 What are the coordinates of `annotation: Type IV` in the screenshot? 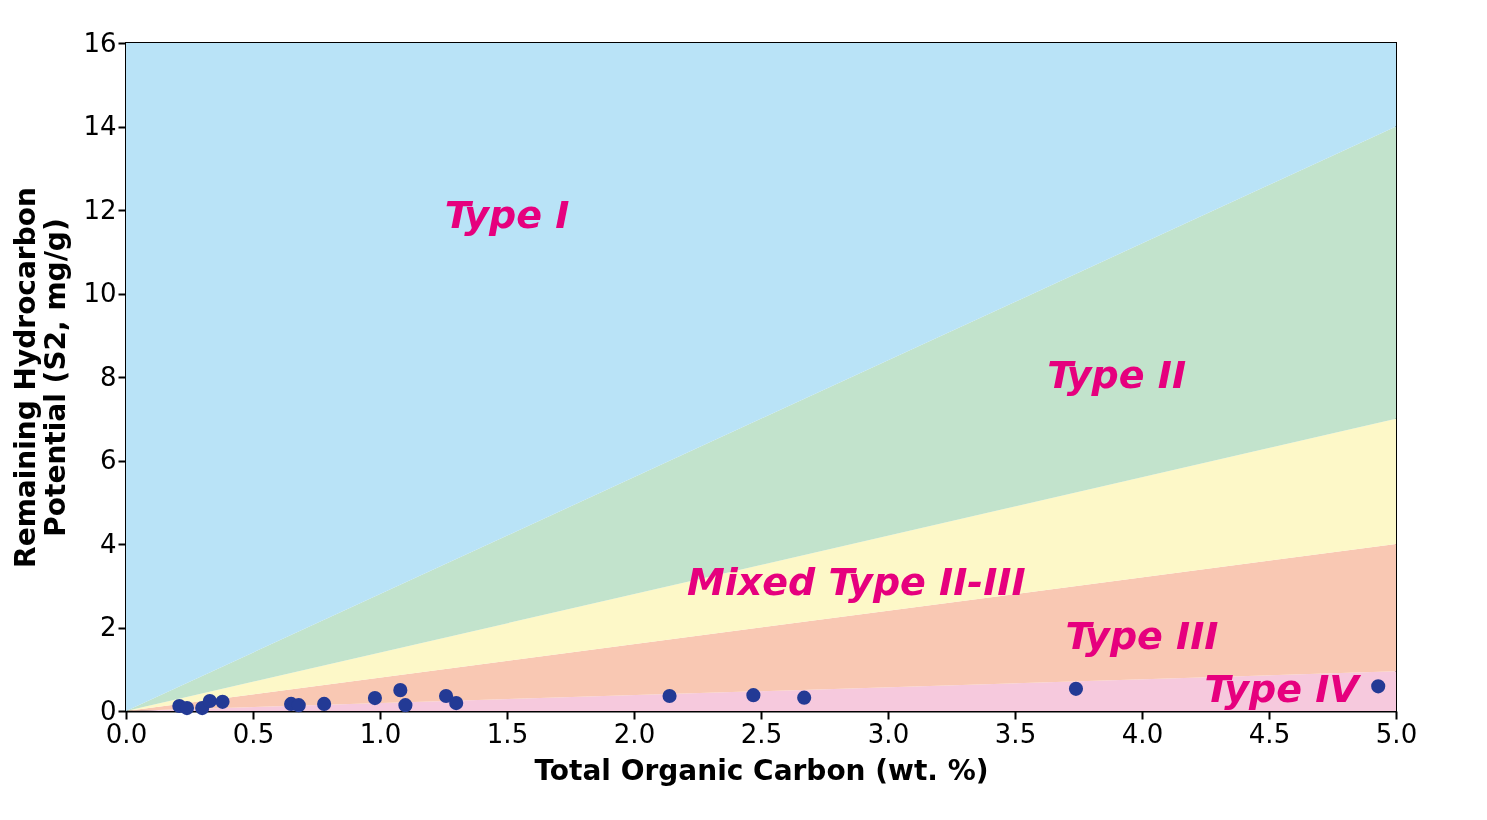 It's located at (1283, 688).